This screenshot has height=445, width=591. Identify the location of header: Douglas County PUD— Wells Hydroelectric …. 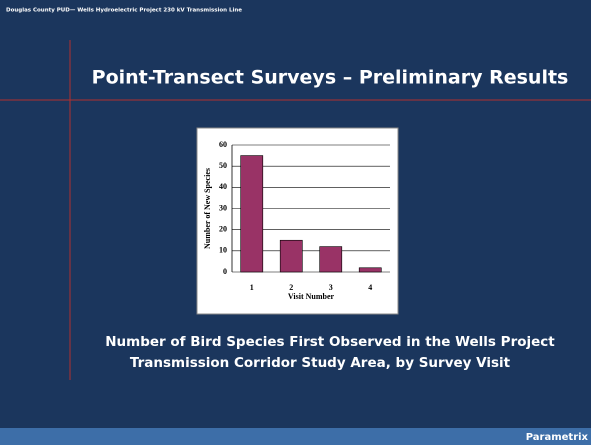
(124, 11).